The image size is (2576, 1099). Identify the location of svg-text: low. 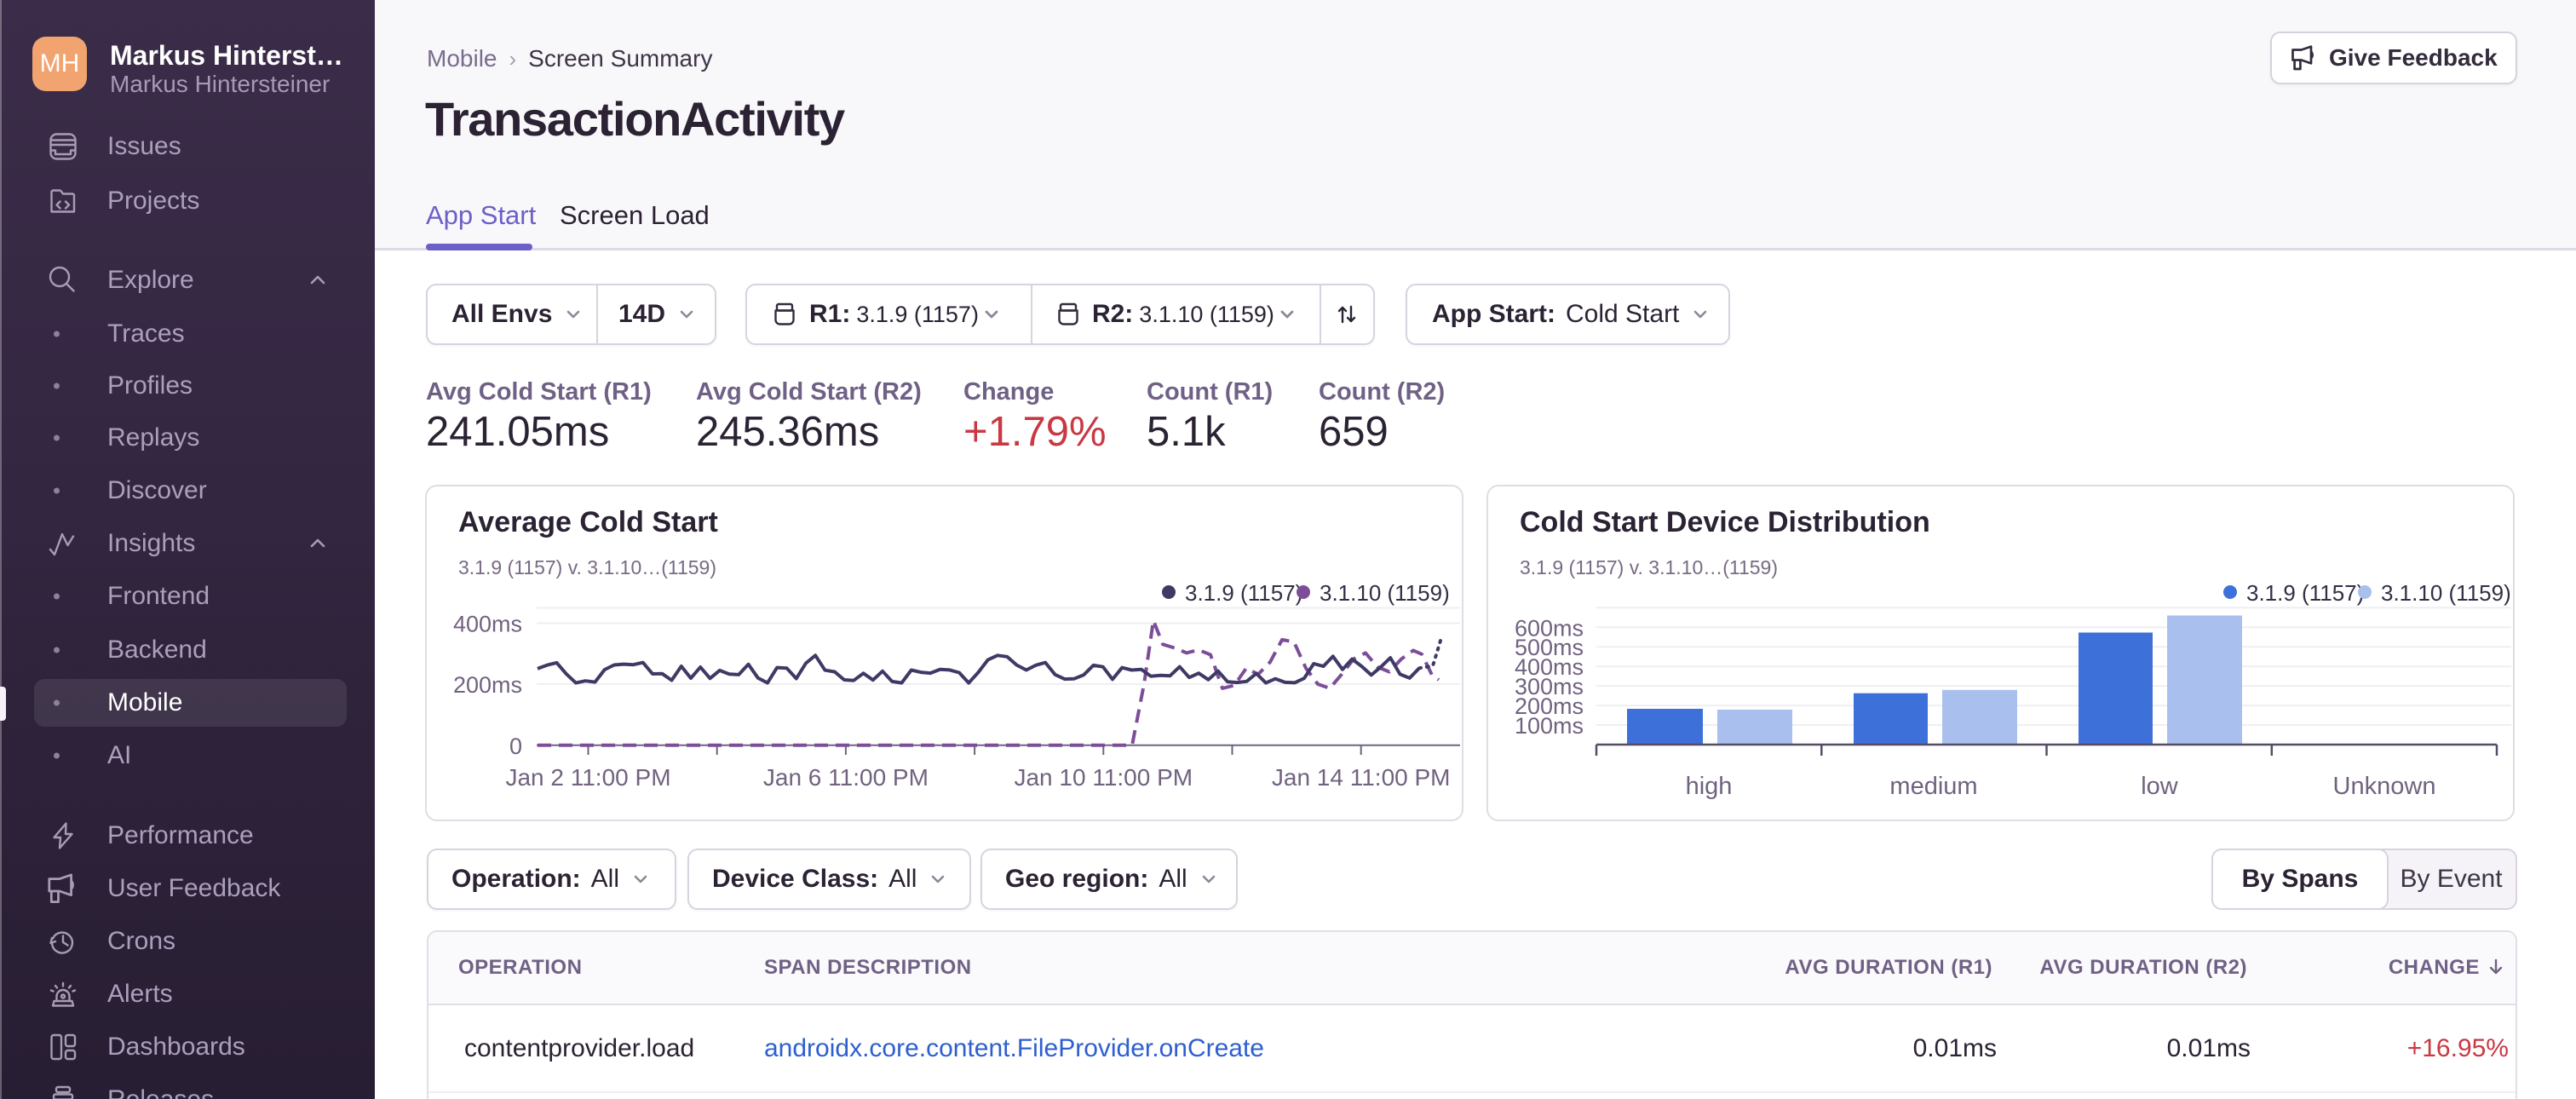
(2160, 786).